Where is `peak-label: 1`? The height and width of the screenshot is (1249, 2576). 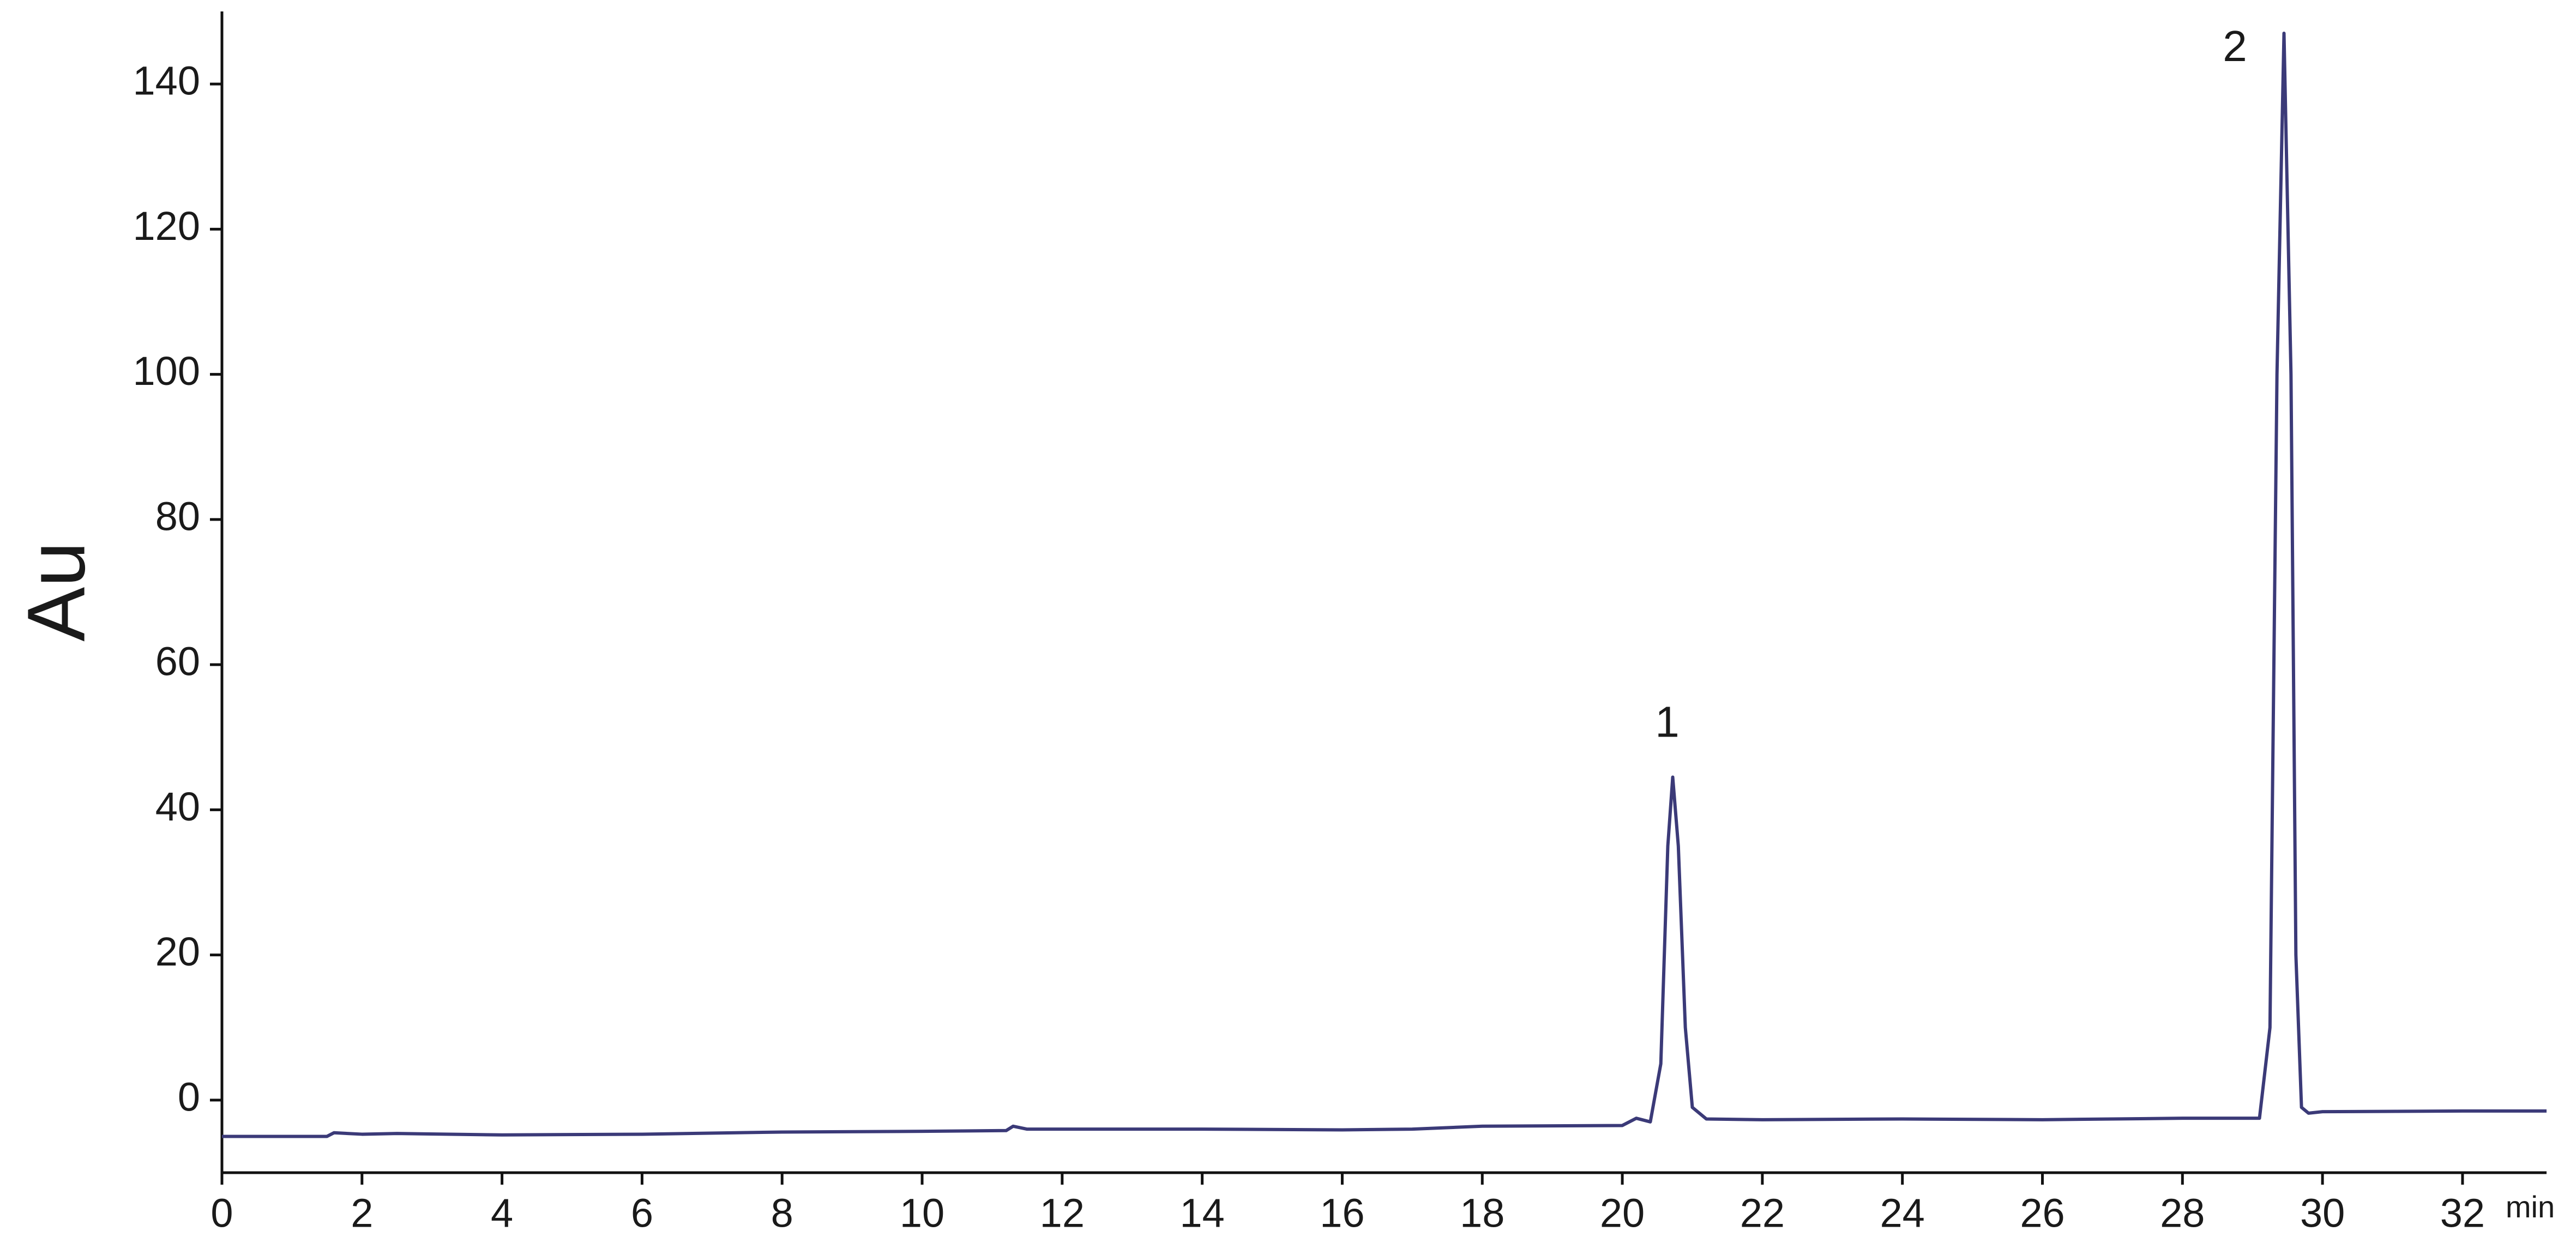
peak-label: 1 is located at coordinates (1667, 722).